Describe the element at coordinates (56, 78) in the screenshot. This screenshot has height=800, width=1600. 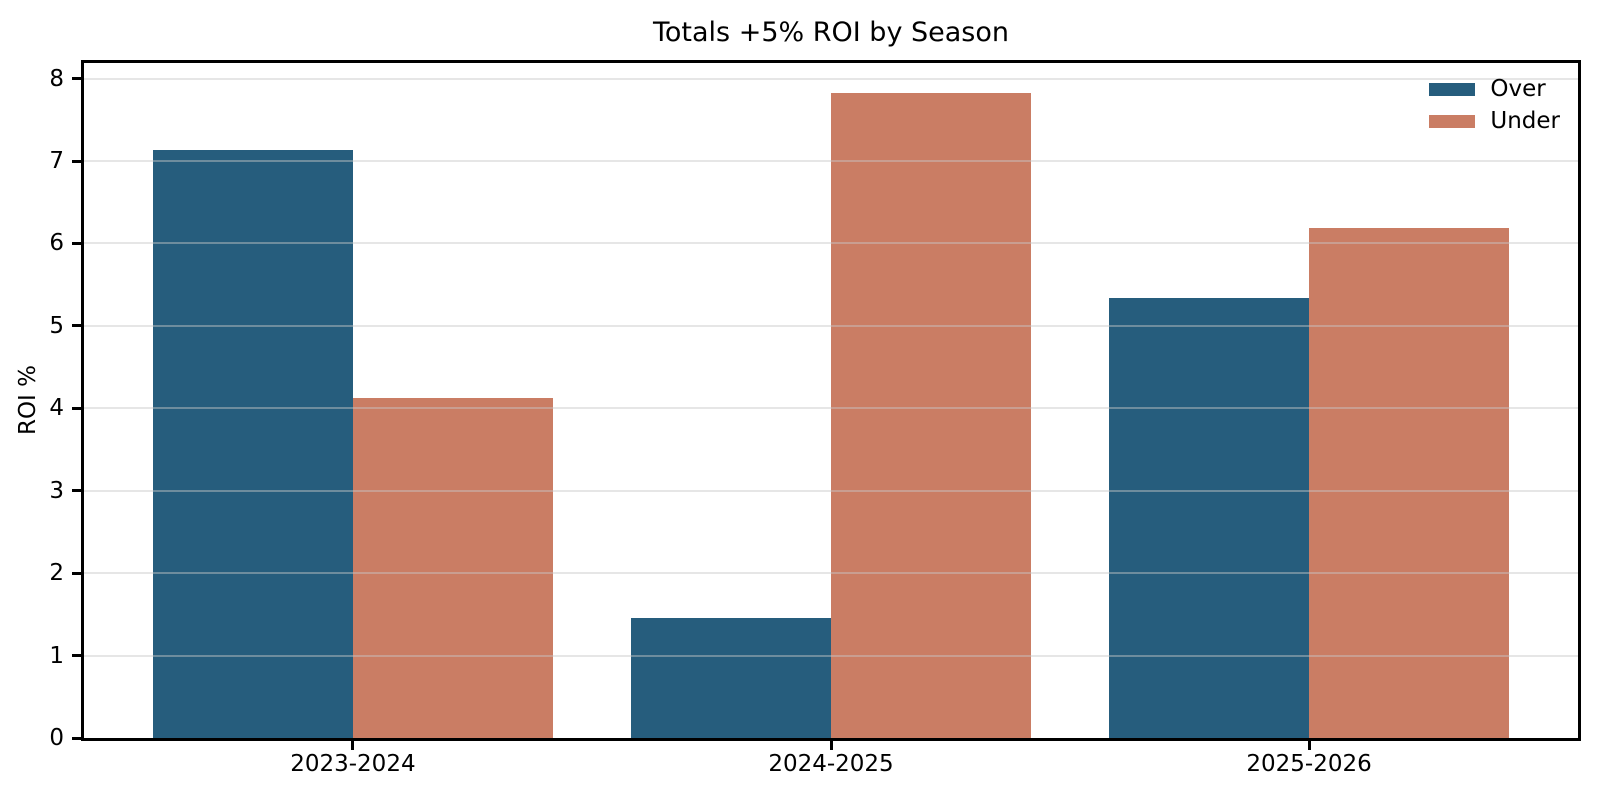
I see `y-tick-label-8: 8` at that location.